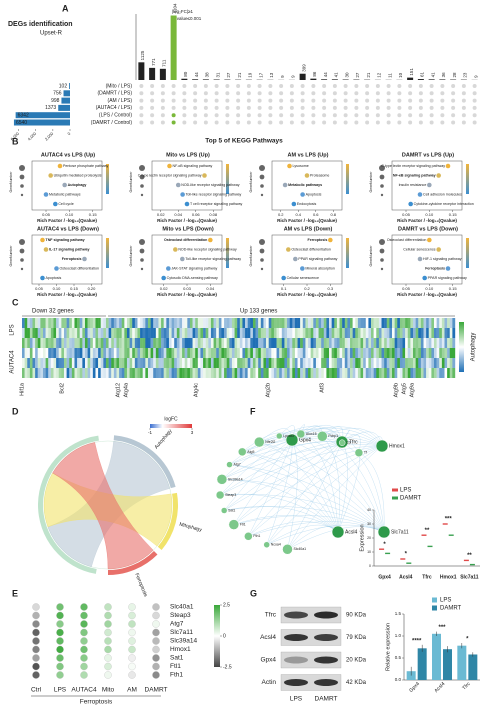 The height and width of the screenshot is (709, 487). I want to click on bar-label: 151, so click(411, 72).